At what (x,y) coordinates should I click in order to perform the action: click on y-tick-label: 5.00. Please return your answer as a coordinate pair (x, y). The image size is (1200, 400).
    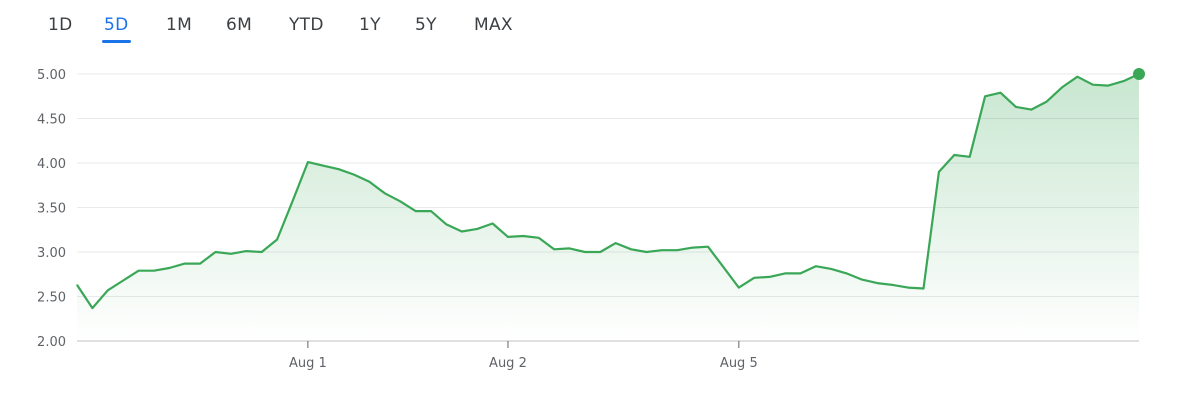
    Looking at the image, I should click on (51, 75).